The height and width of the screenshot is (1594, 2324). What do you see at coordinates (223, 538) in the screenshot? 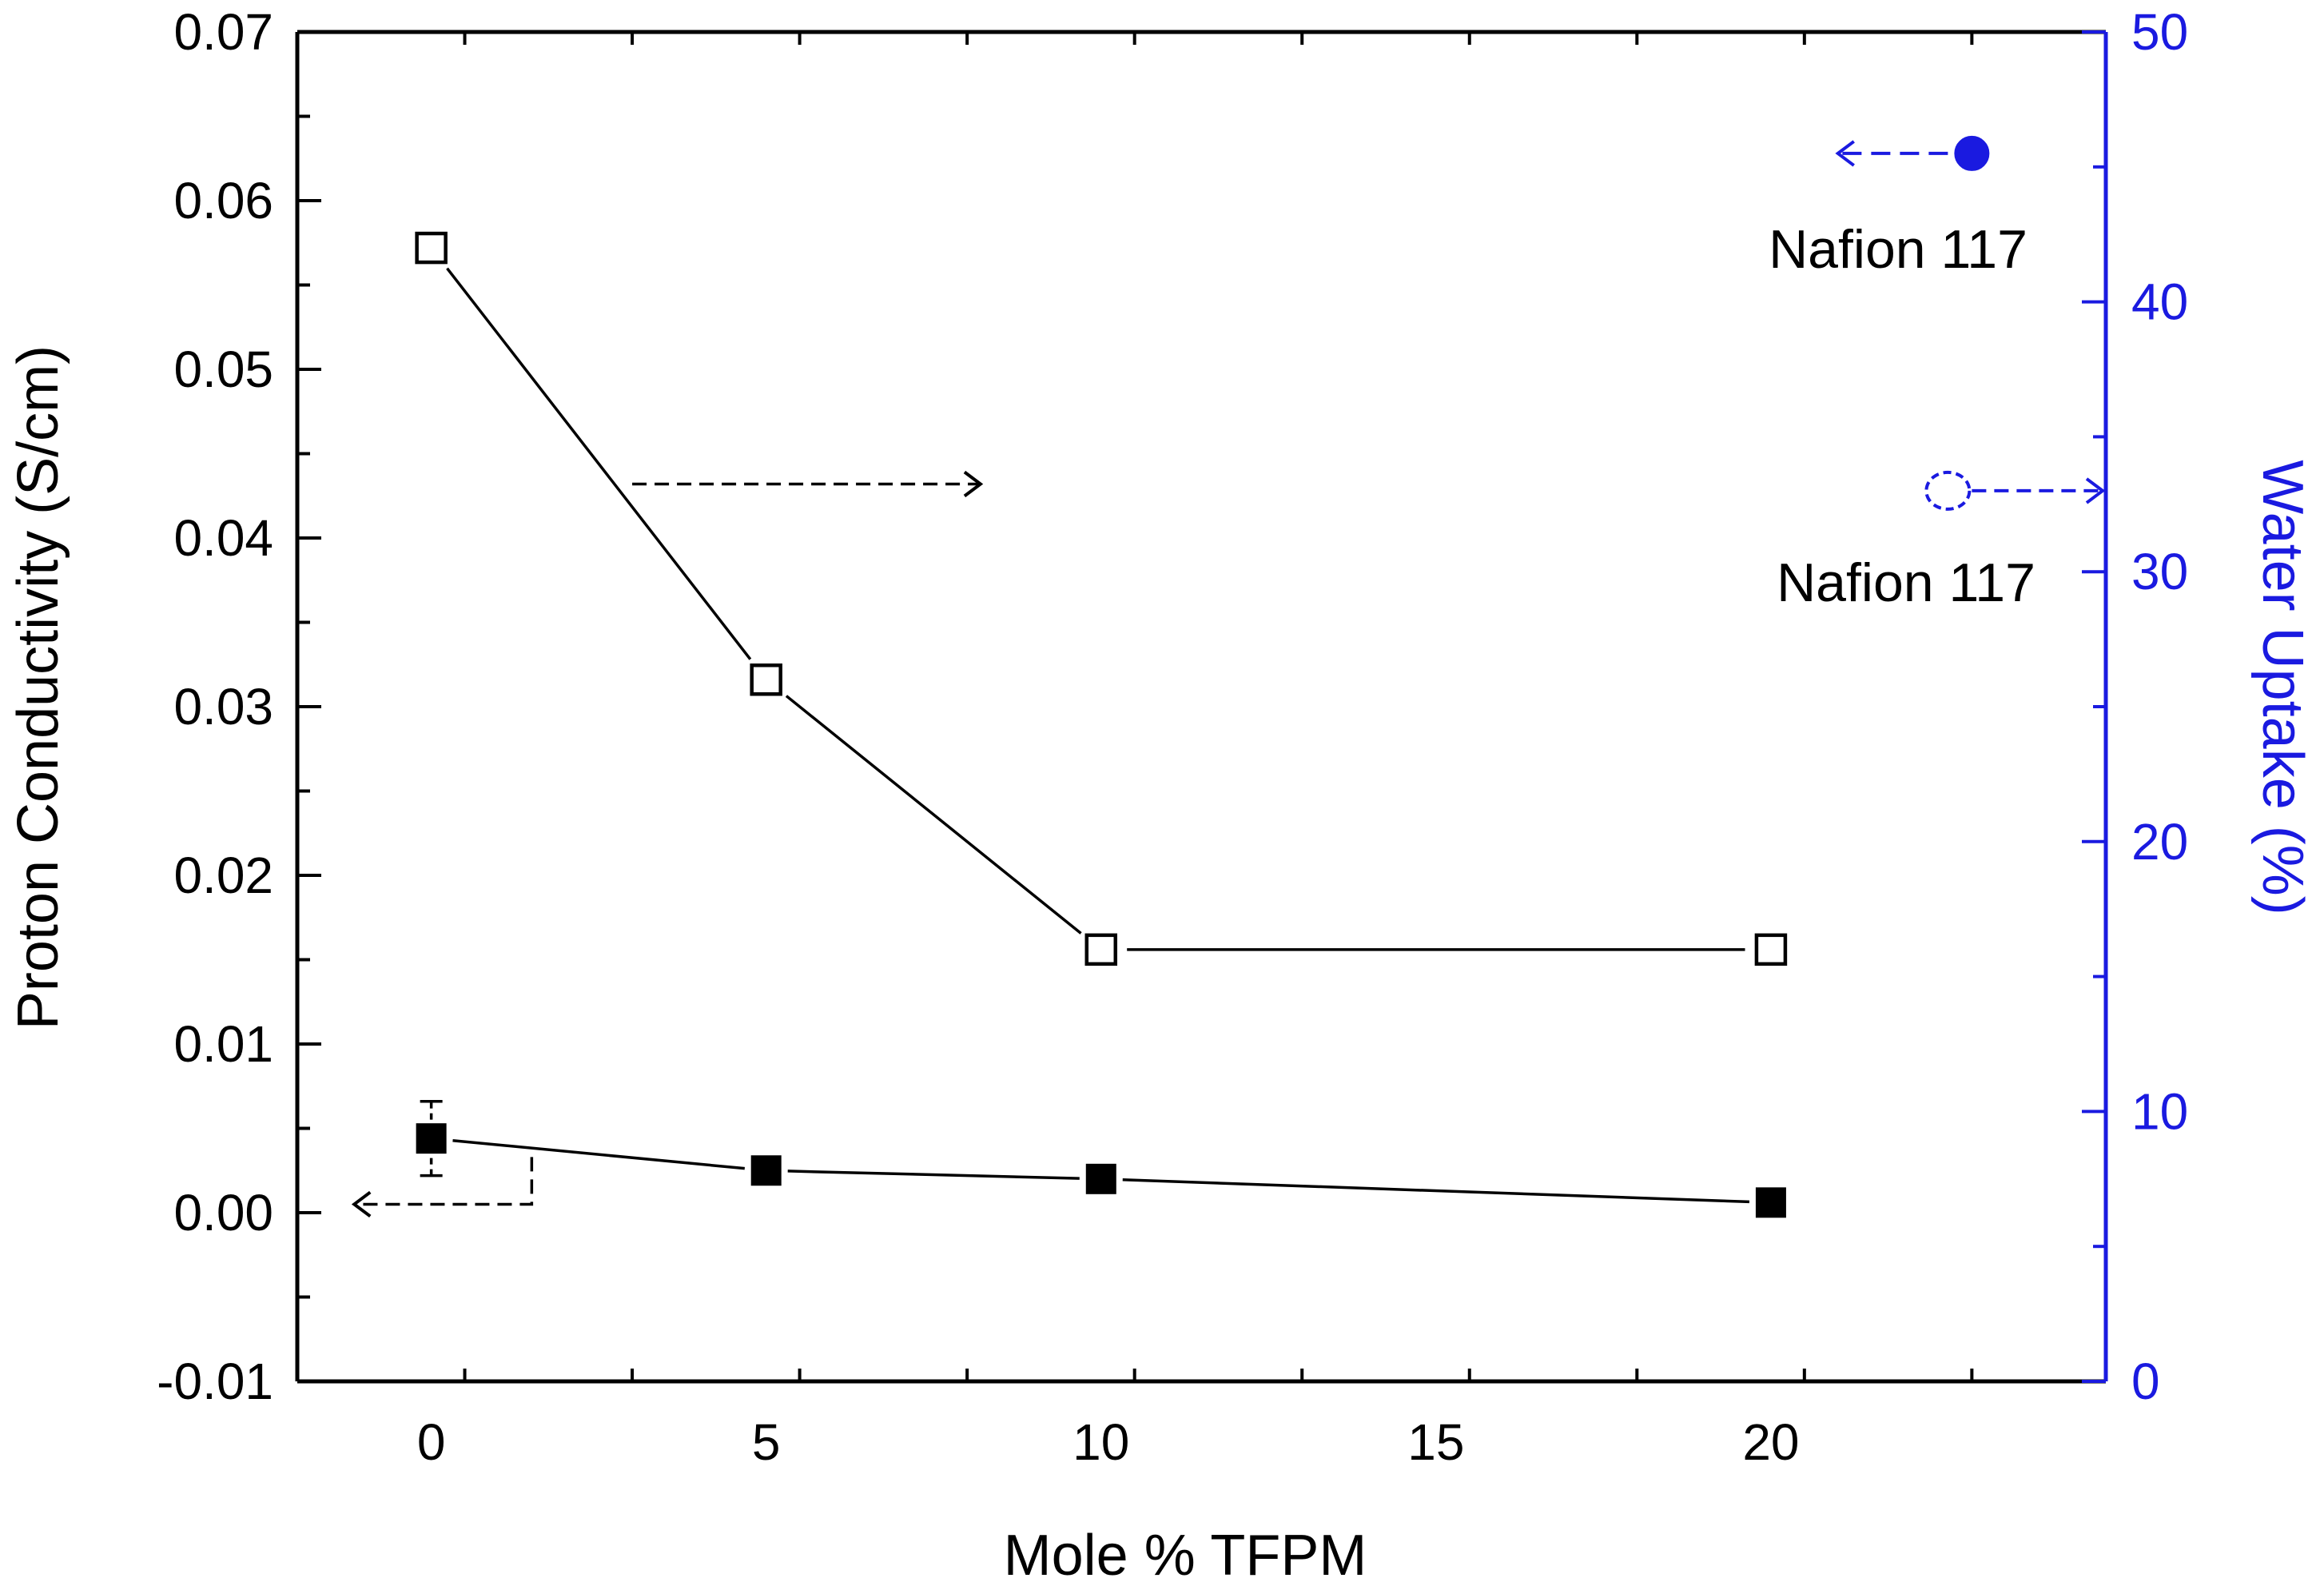
I see `y-left-tick-label: 0.04` at bounding box center [223, 538].